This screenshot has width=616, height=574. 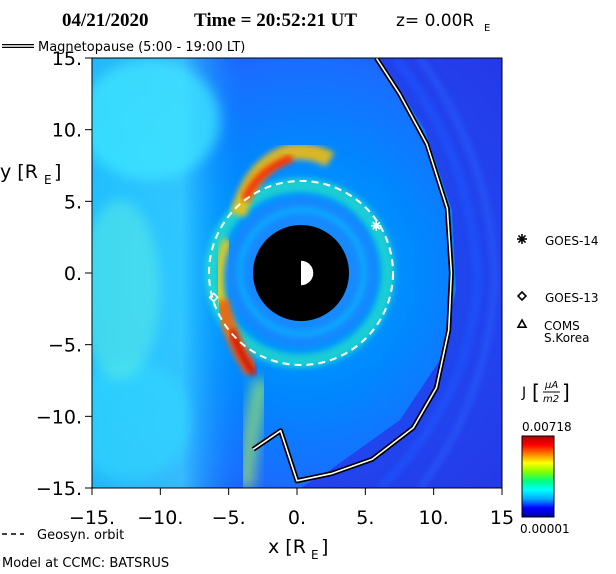 I want to click on title-time: Time = 20:52:21 UT, so click(x=275, y=20).